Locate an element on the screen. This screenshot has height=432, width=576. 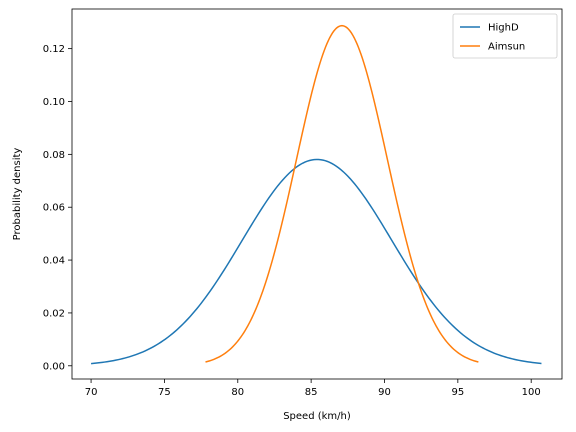
x-tick-label: 85 is located at coordinates (311, 392).